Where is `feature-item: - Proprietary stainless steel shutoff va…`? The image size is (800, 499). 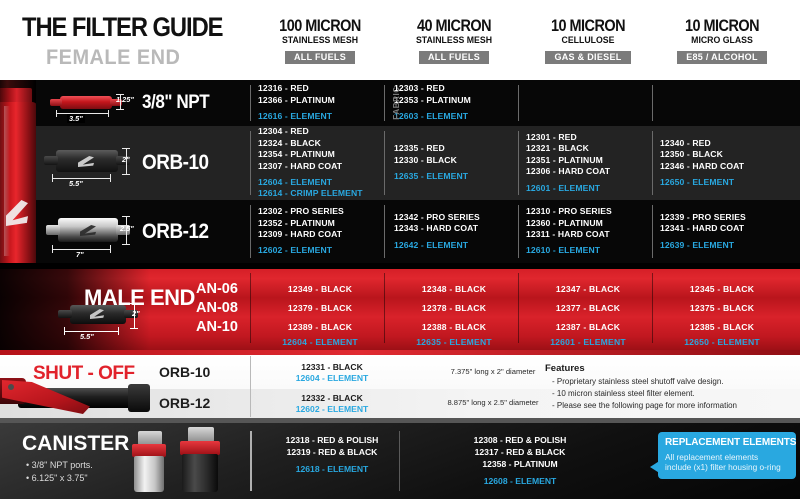
feature-item: - Proprietary stainless steel shutoff va… is located at coordinates (638, 381).